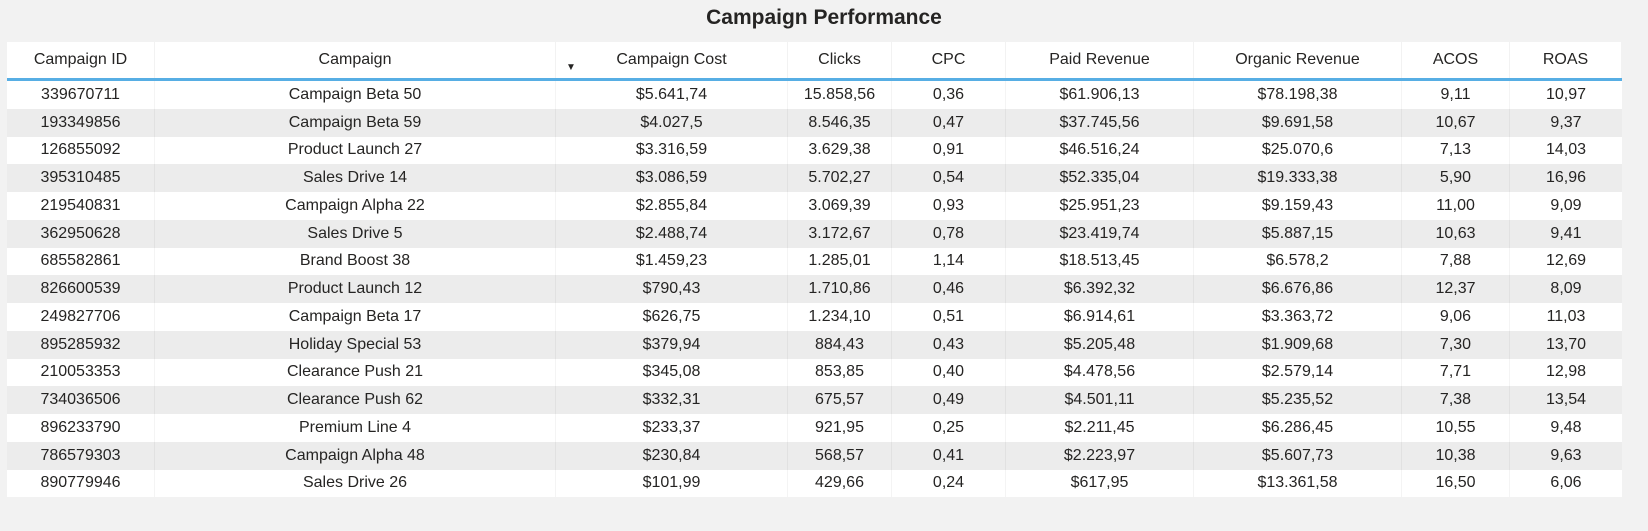 Image resolution: width=1648 pixels, height=531 pixels. I want to click on column-header-acos: ACOS, so click(1456, 60).